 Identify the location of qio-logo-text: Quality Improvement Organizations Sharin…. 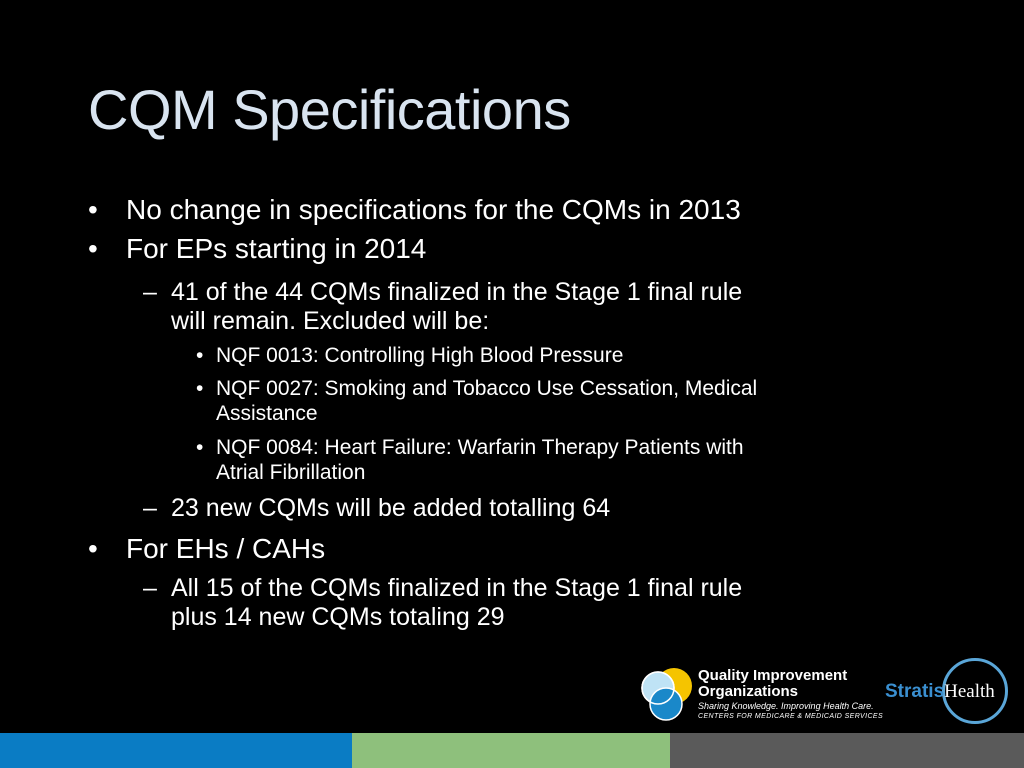
(791, 694).